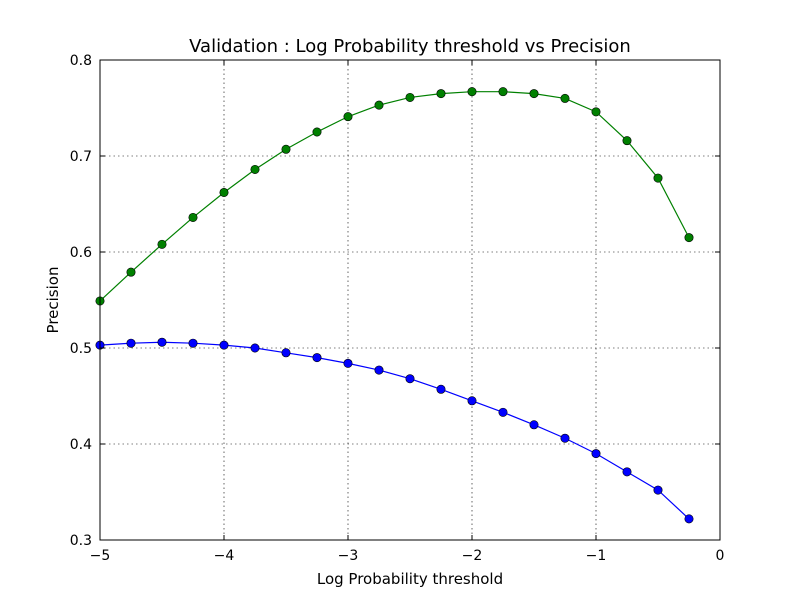  What do you see at coordinates (53, 300) in the screenshot?
I see `y-axis-label: Precision` at bounding box center [53, 300].